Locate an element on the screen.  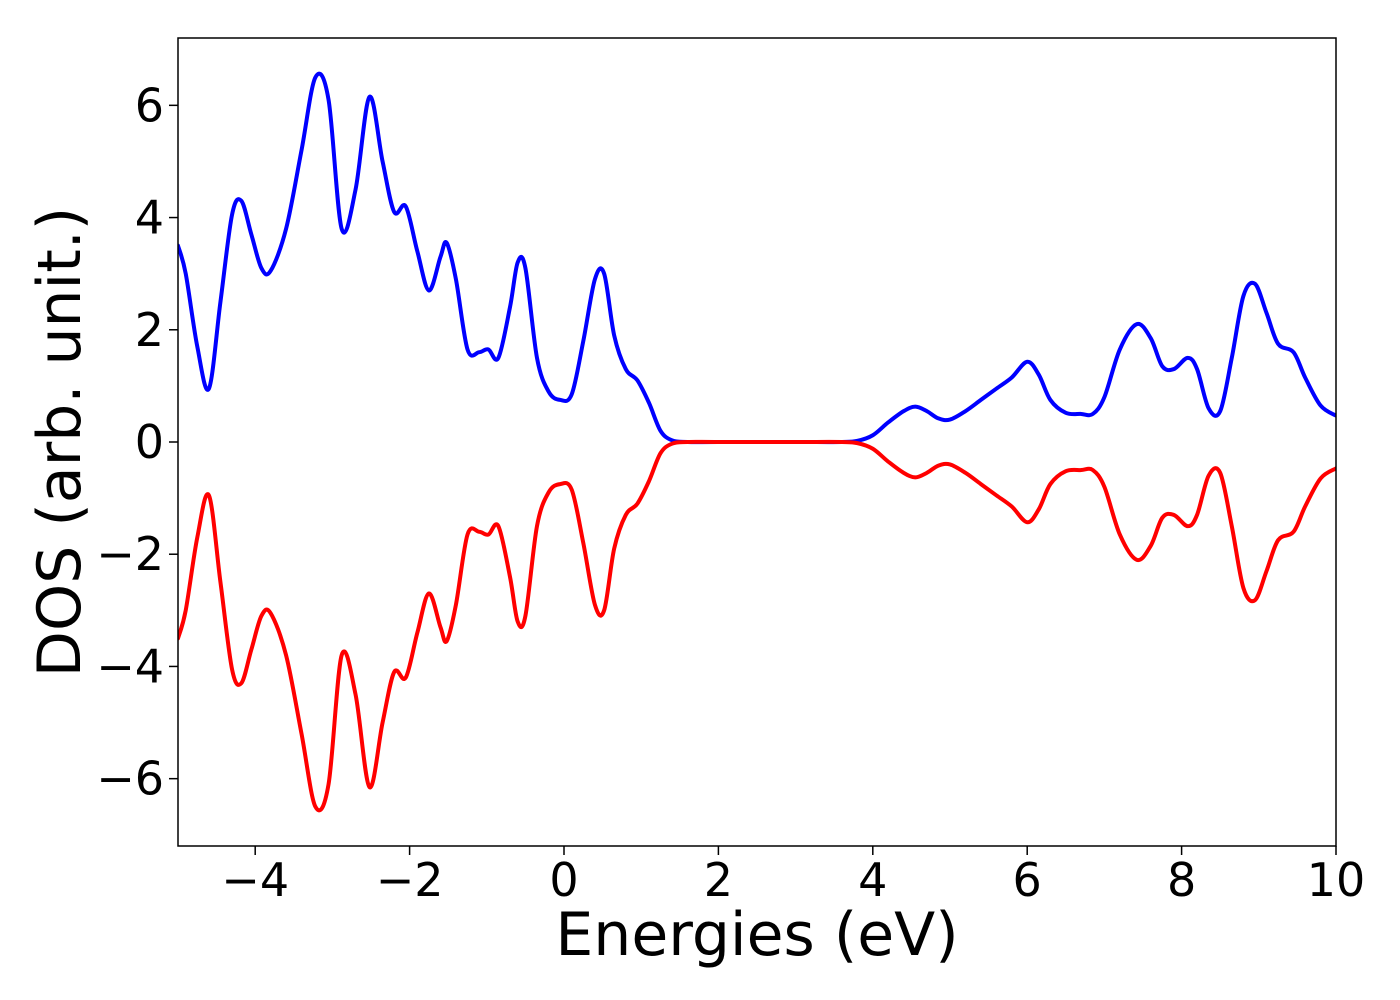
y-axis: −6 −4 −2 0 2 4 6 is located at coordinates (137, 442).